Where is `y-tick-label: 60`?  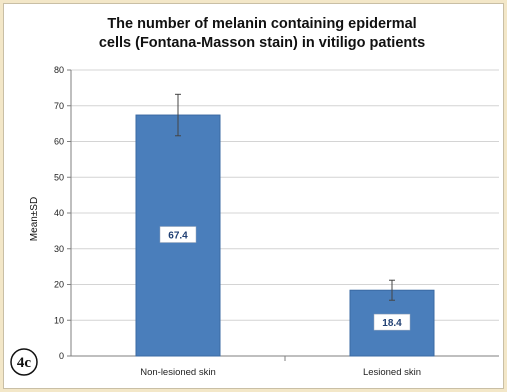 y-tick-label: 60 is located at coordinates (59, 142).